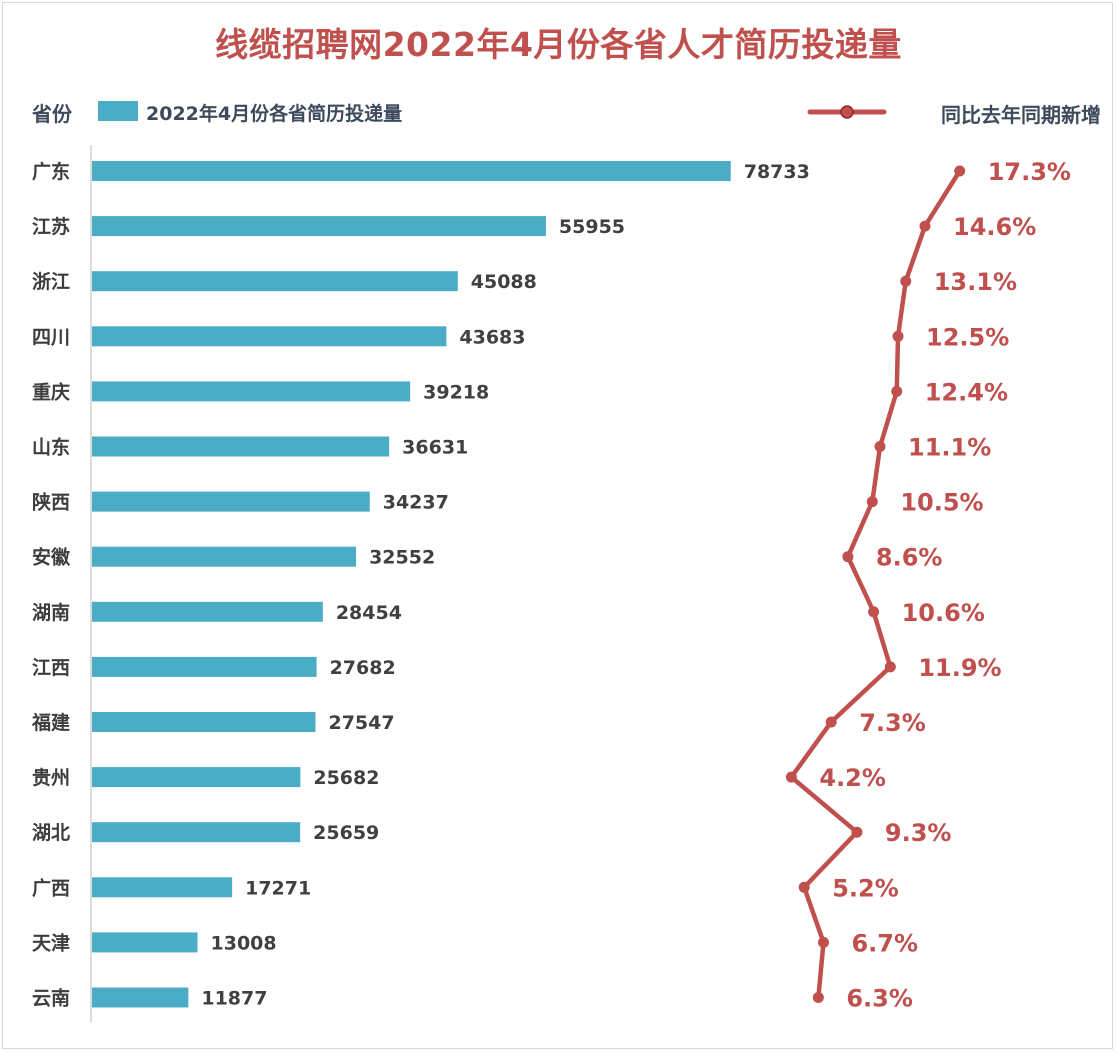  Describe the element at coordinates (879, 999) in the screenshot. I see `line-value-label: 6.3%` at that location.